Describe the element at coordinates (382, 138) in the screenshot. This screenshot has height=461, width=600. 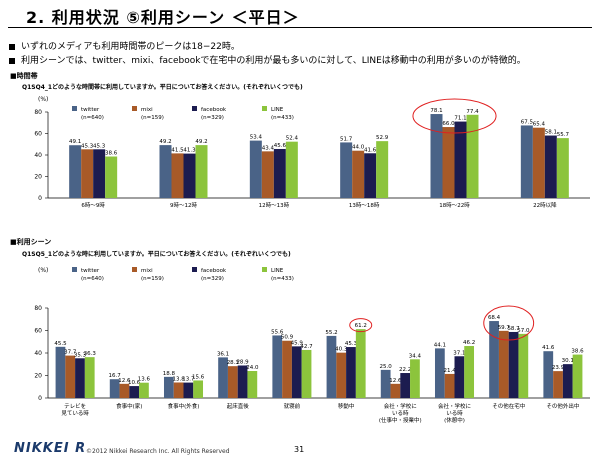
I see `data-label: 52.9` at that location.